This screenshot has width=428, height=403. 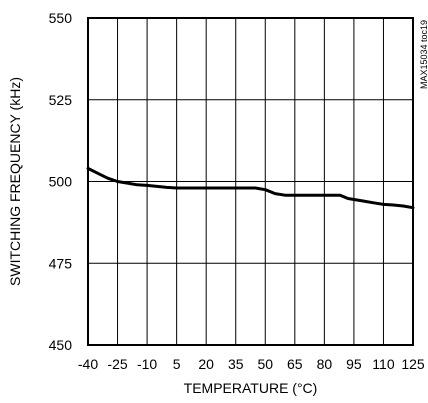 What do you see at coordinates (325, 364) in the screenshot?
I see `x-tick-label: 80` at bounding box center [325, 364].